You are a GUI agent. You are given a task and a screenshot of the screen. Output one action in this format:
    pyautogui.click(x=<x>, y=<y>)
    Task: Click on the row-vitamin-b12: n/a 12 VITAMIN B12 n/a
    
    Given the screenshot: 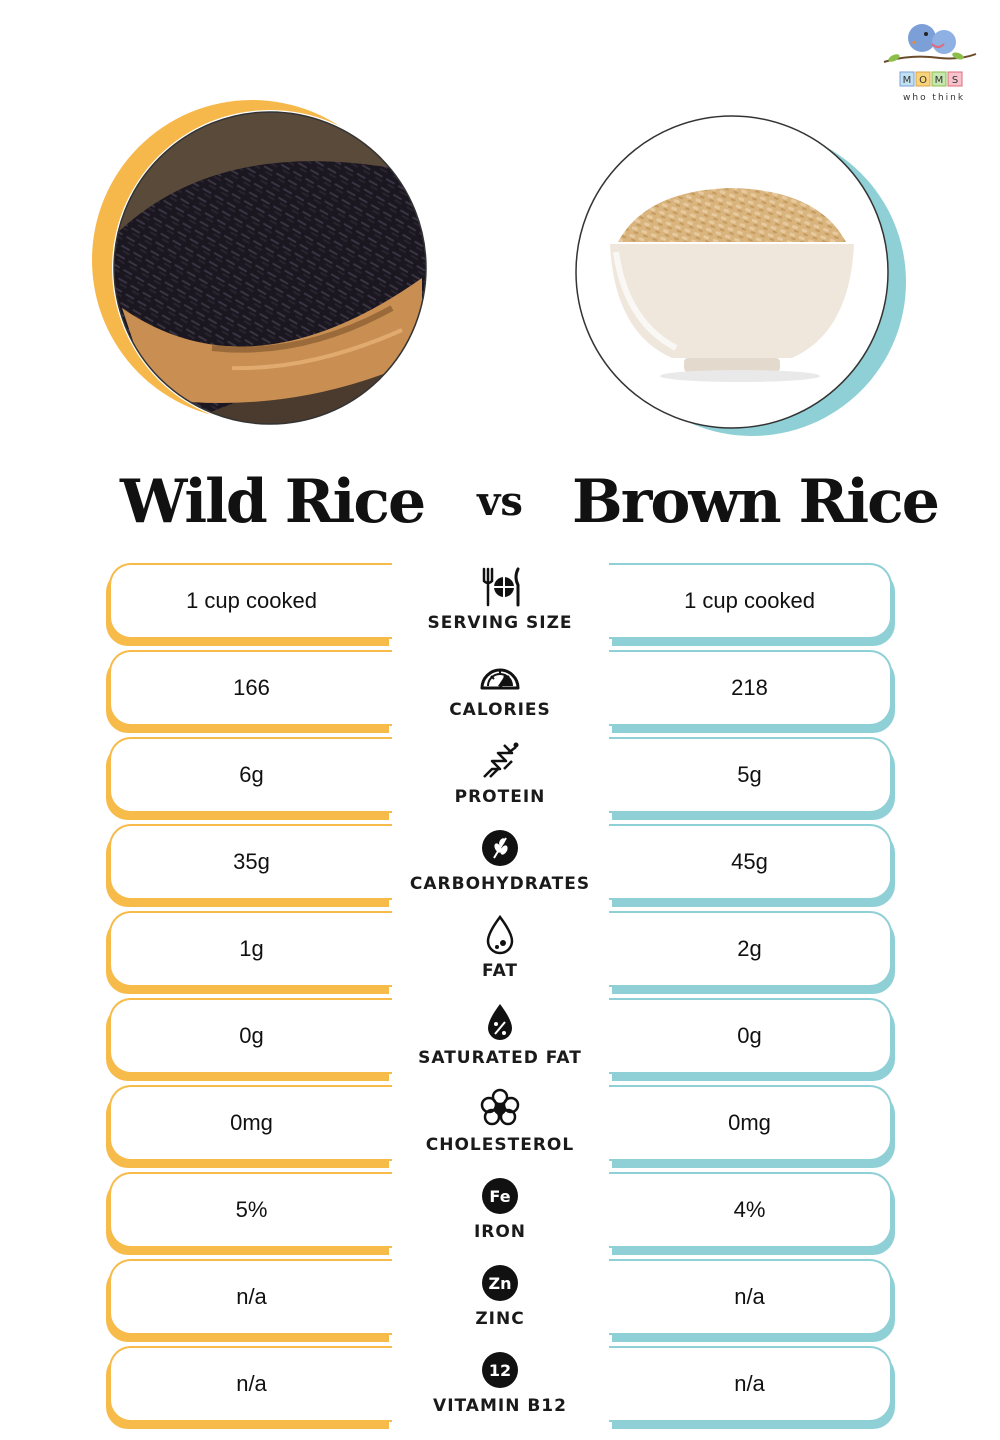 What is the action you would take?
    pyautogui.click(x=500, y=1386)
    